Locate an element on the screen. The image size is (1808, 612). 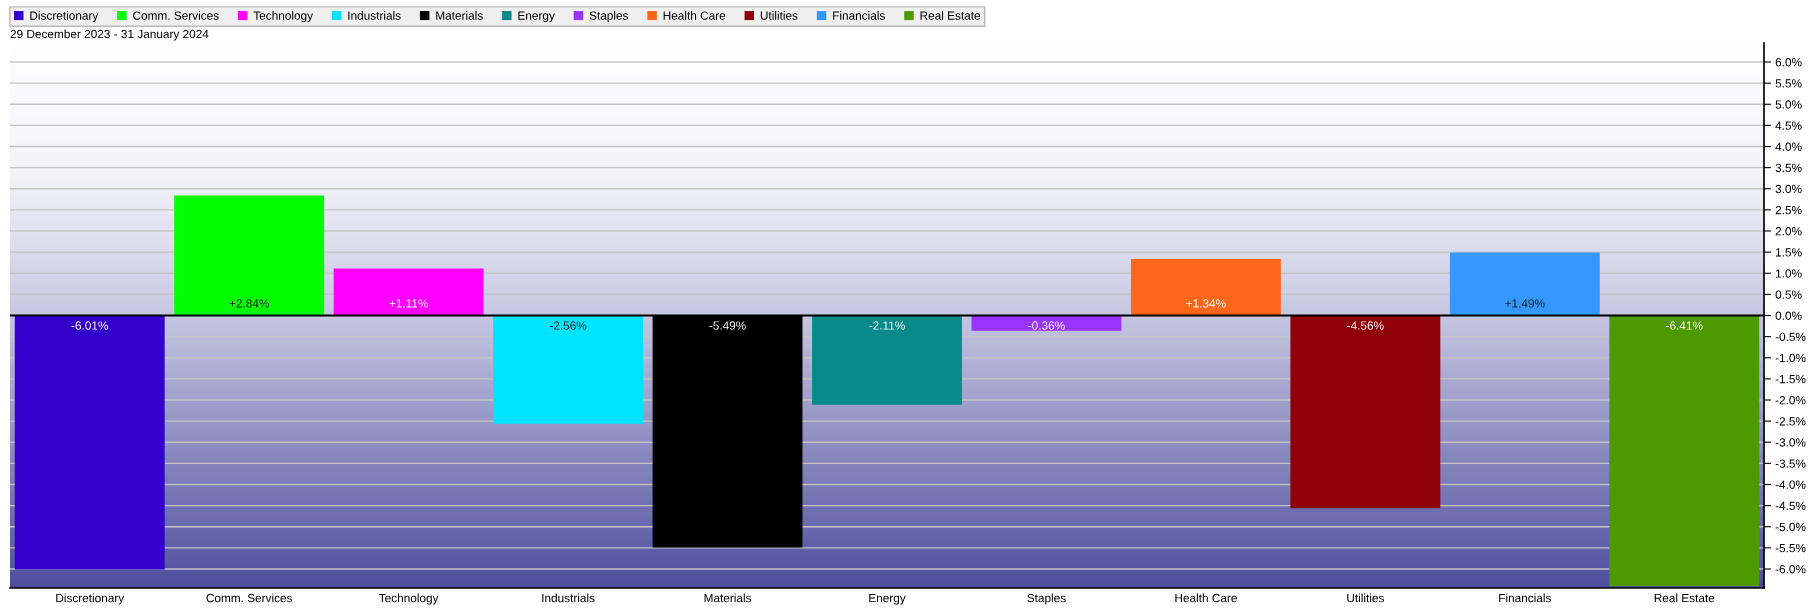
y-tick-label: 5.0% is located at coordinates (1788, 104).